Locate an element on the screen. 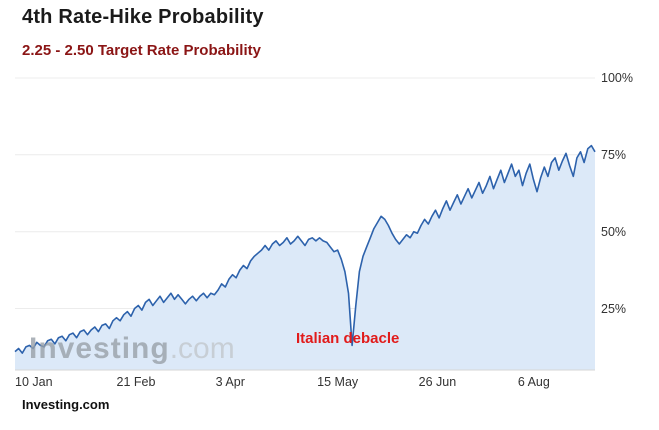 The image size is (659, 430). y-axis-label: 25% is located at coordinates (614, 308).